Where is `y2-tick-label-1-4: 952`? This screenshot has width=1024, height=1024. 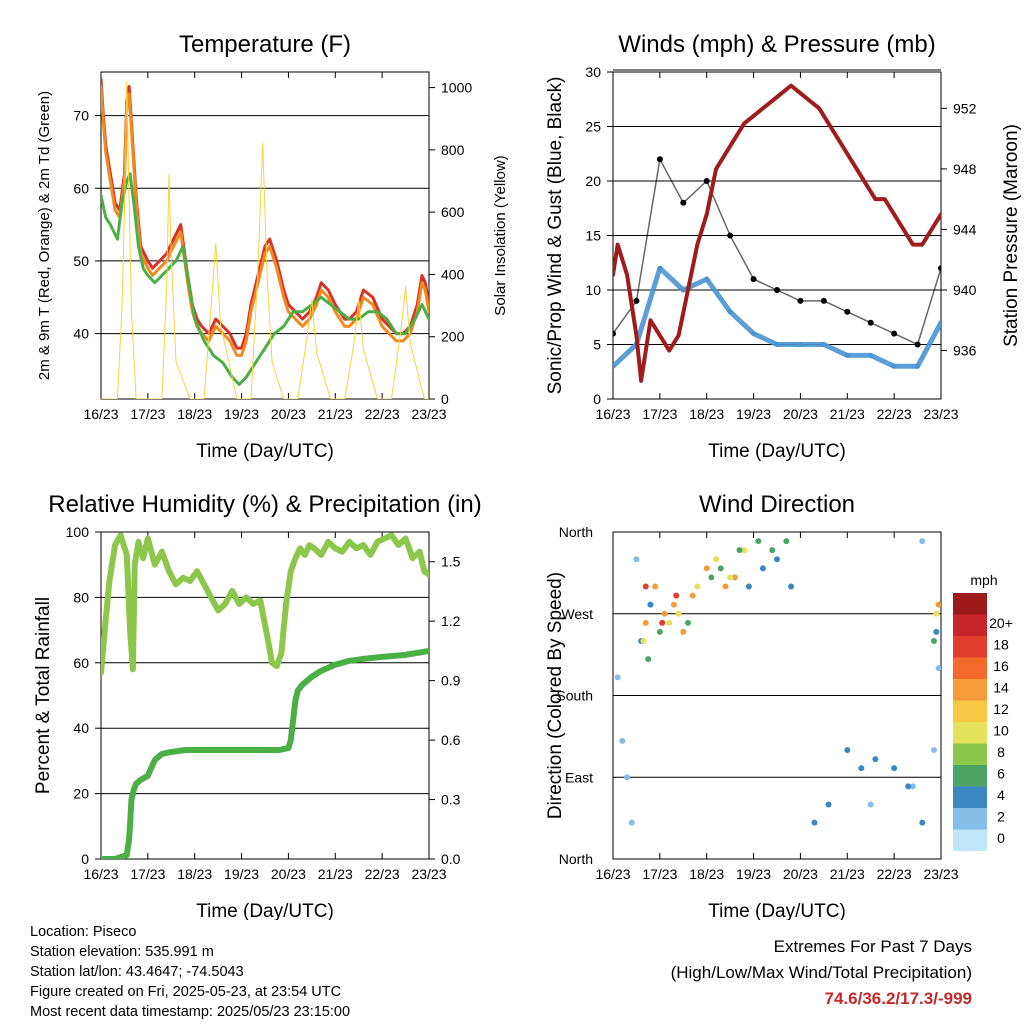
y2-tick-label-1-4: 952 is located at coordinates (965, 108).